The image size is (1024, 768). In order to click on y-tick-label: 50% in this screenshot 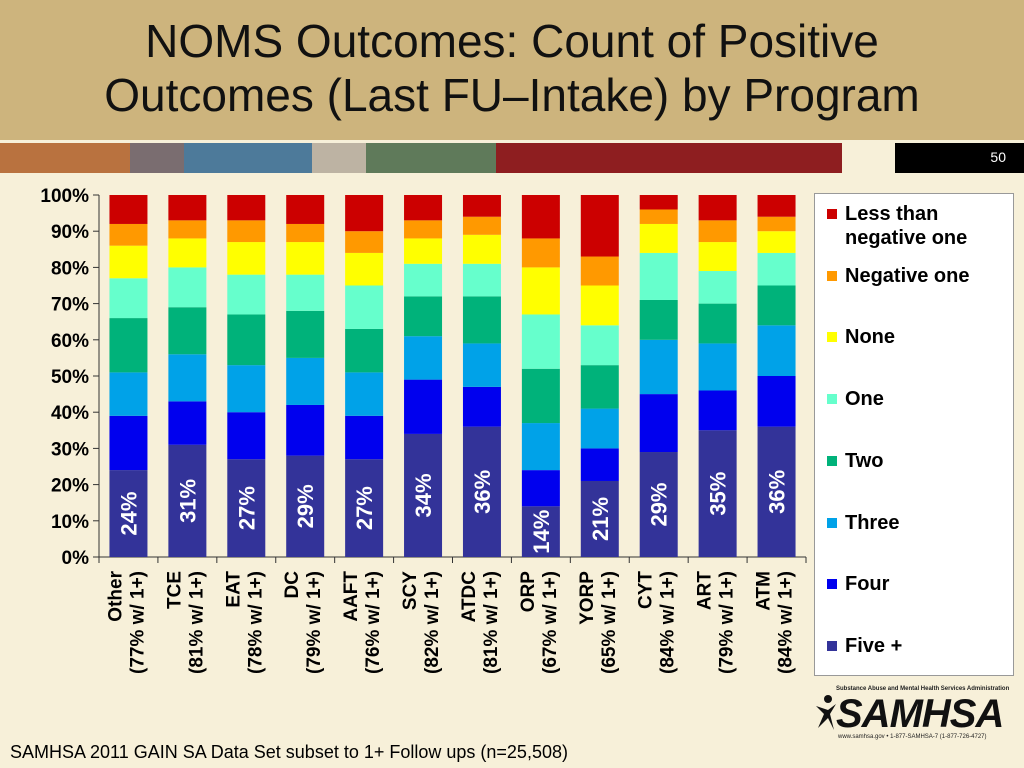, I will do `click(70, 377)`.